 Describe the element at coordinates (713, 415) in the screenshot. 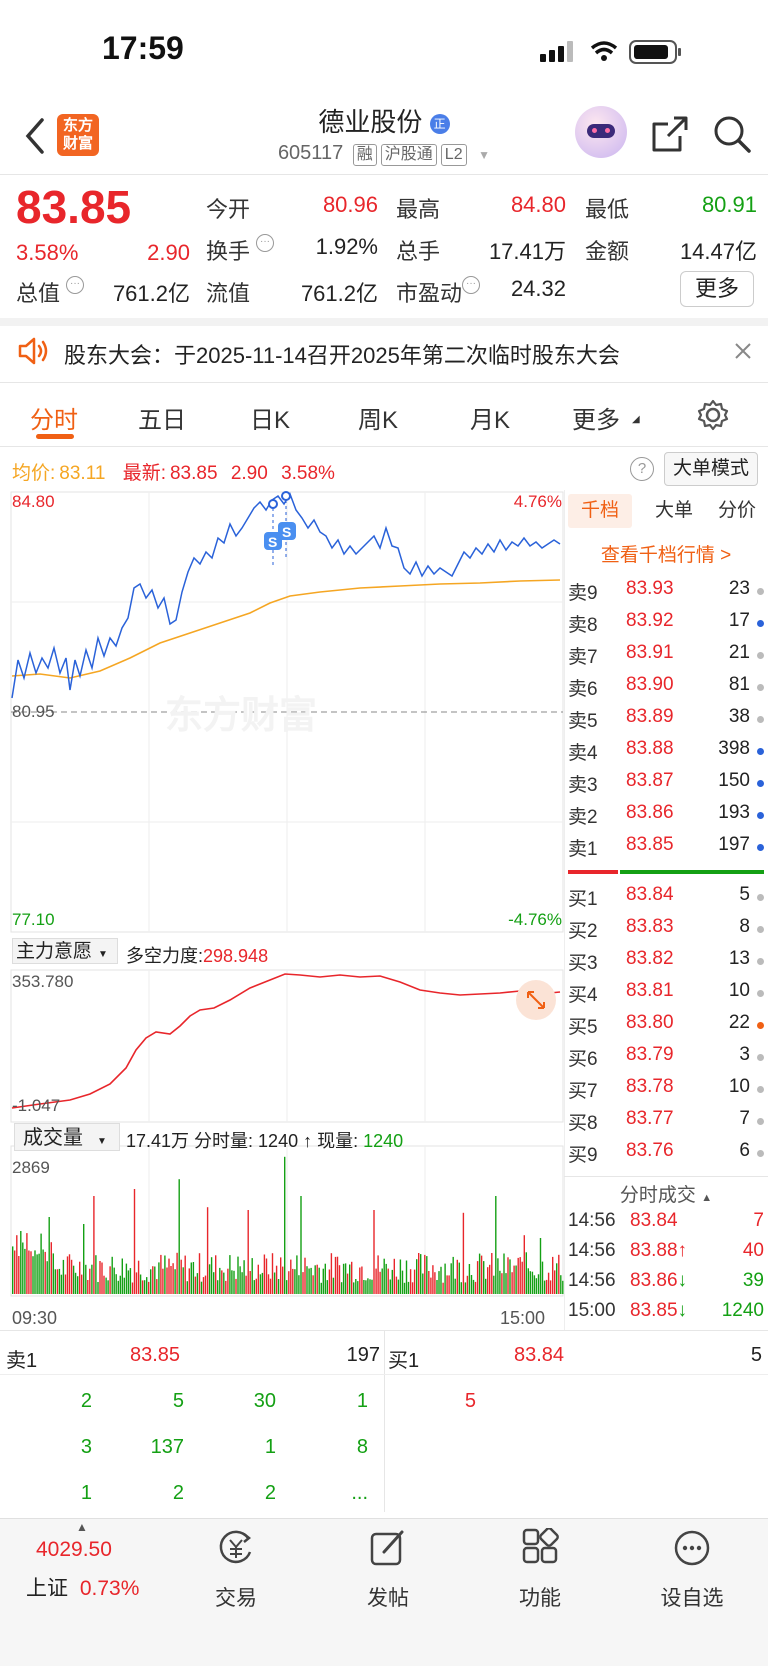

I see `settings-gear-icon` at that location.